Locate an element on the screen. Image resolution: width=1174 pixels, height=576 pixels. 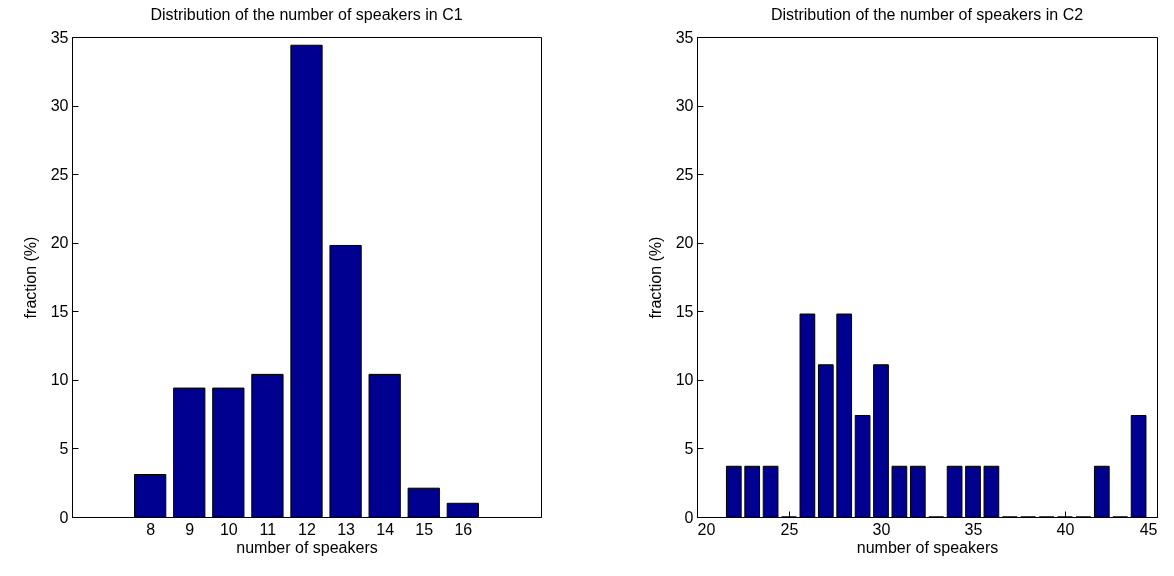
x-tick-label: 40 is located at coordinates (1065, 529).